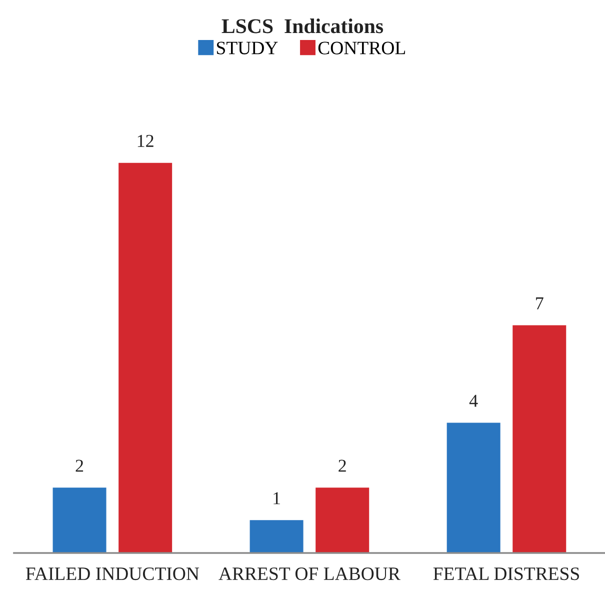 The height and width of the screenshot is (595, 605). Describe the element at coordinates (277, 498) in the screenshot. I see `data-label: 1` at that location.